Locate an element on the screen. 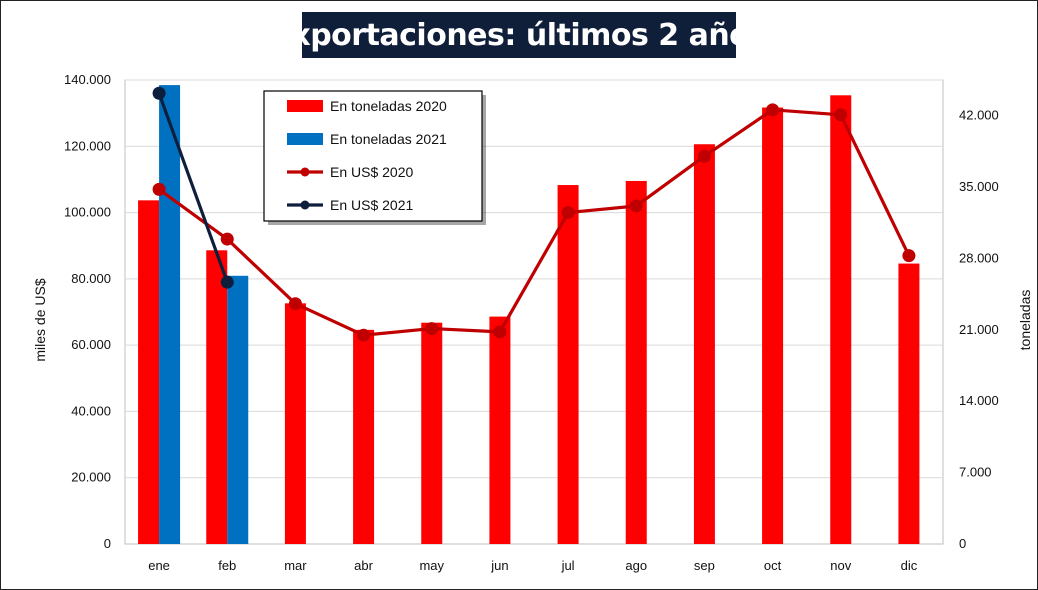 The height and width of the screenshot is (590, 1038). legend-label: En US$ 2020 is located at coordinates (371, 172).